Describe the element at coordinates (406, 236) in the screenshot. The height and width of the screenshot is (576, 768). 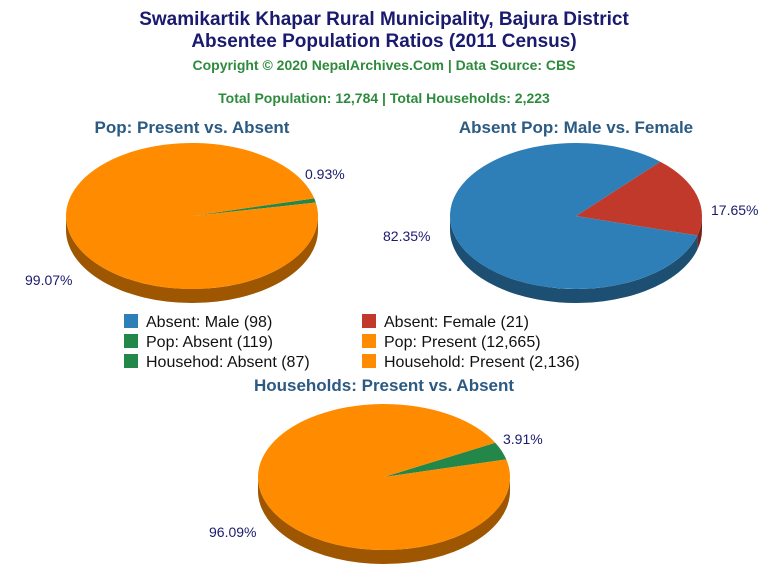
I see `pie-label-1-1: 82.35%` at that location.